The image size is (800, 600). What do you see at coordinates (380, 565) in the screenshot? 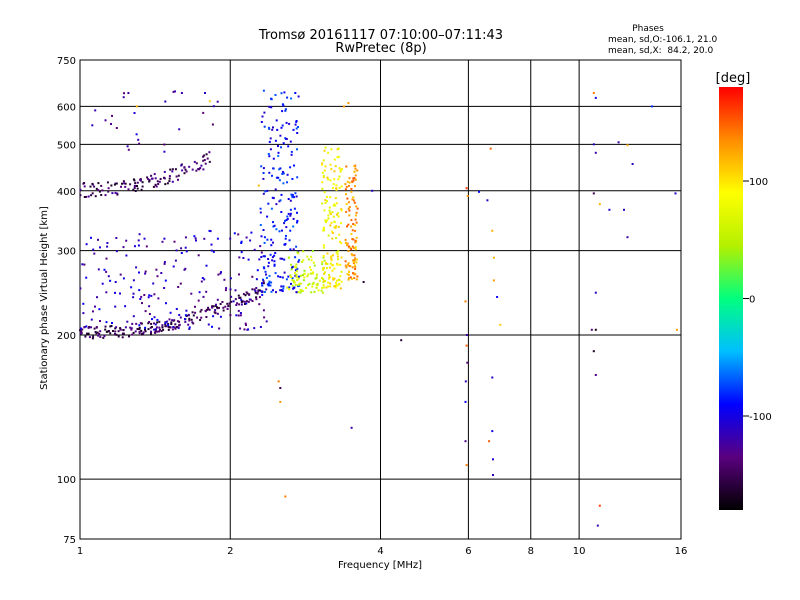
I see `x-axis-label: Frequency [MHz]` at bounding box center [380, 565].